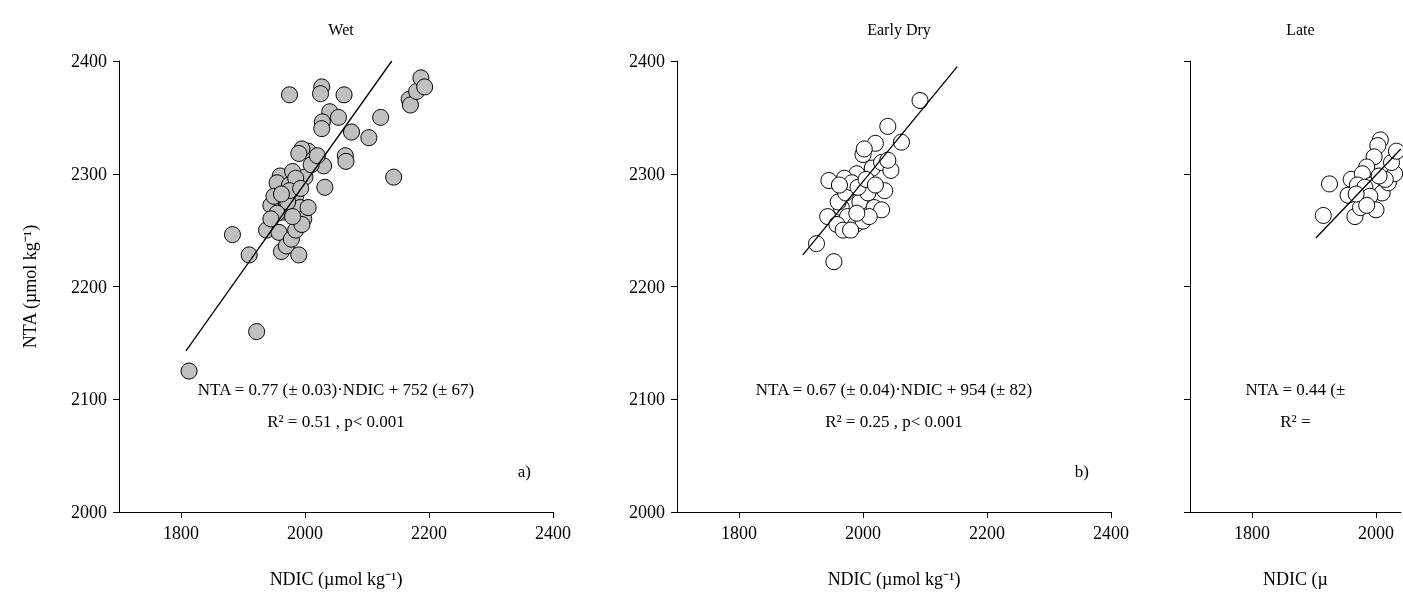 The height and width of the screenshot is (593, 1403). I want to click on annotation: NTA = 0.67 (± 0.04)·NDIC + 954 (± 82), so click(894, 389).